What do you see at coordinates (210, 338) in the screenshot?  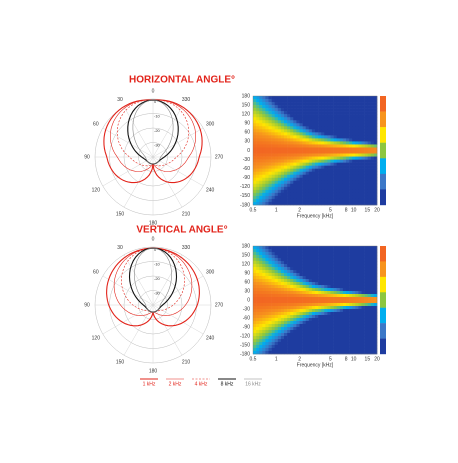 I see `polar-angle-label: 240` at bounding box center [210, 338].